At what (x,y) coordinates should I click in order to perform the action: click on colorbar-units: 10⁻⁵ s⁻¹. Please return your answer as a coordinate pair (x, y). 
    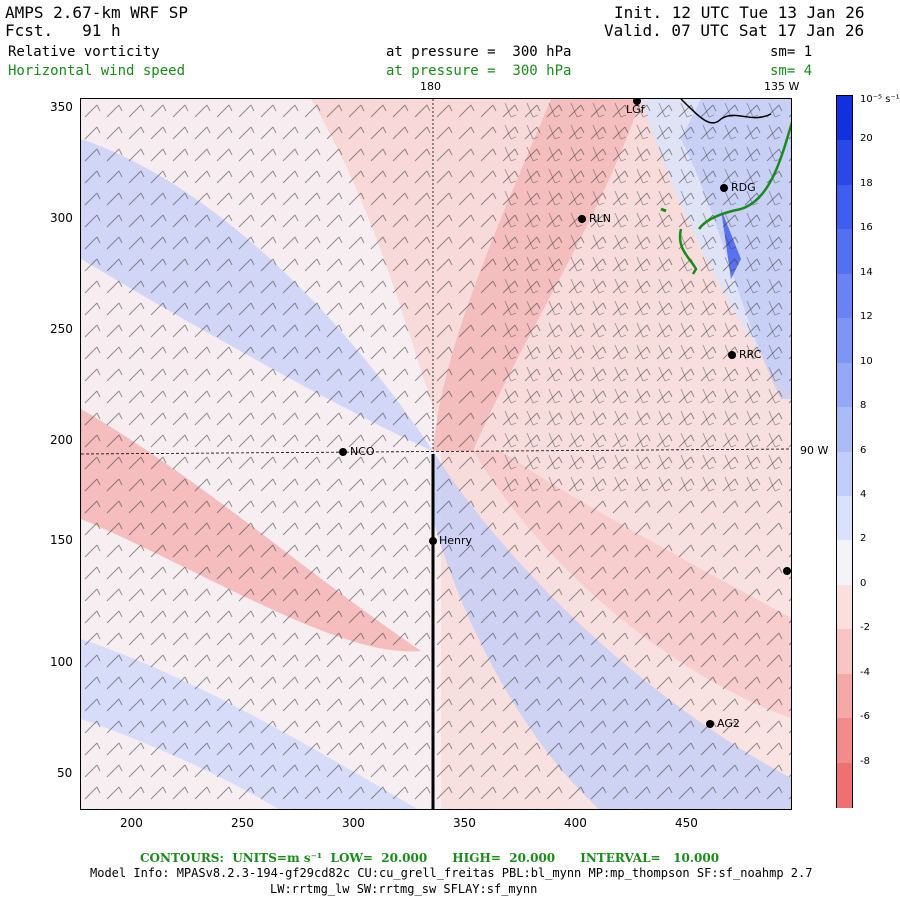
    Looking at the image, I should click on (880, 99).